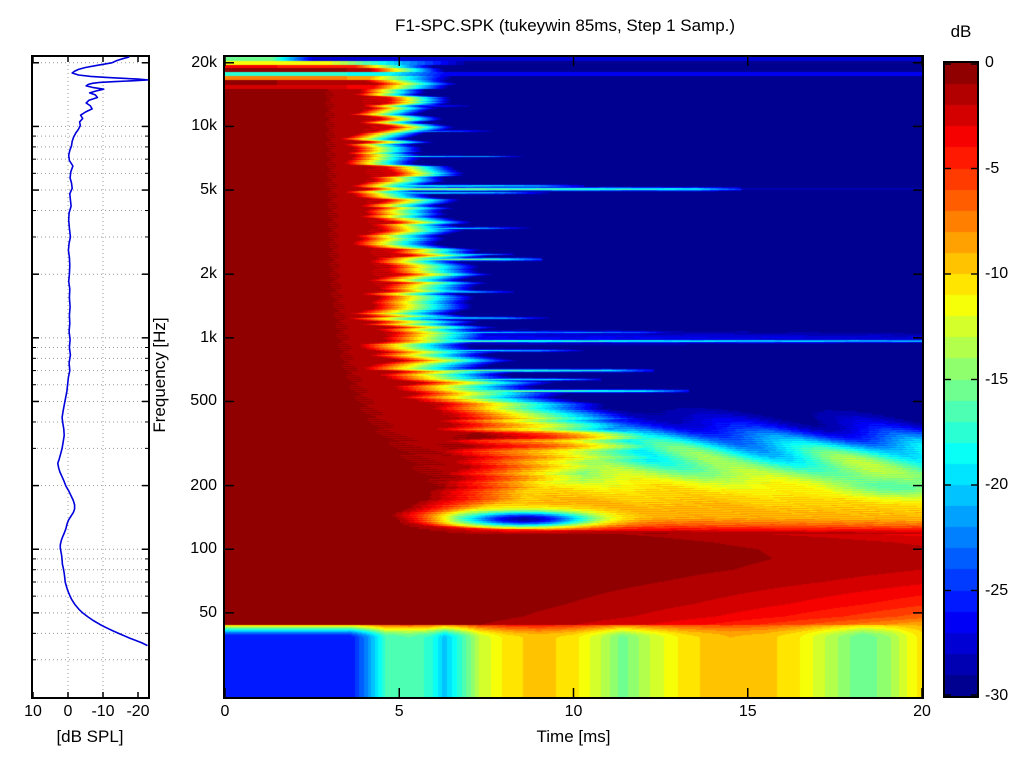 The height and width of the screenshot is (768, 1024). I want to click on colorbar-tick-label: -10, so click(997, 273).